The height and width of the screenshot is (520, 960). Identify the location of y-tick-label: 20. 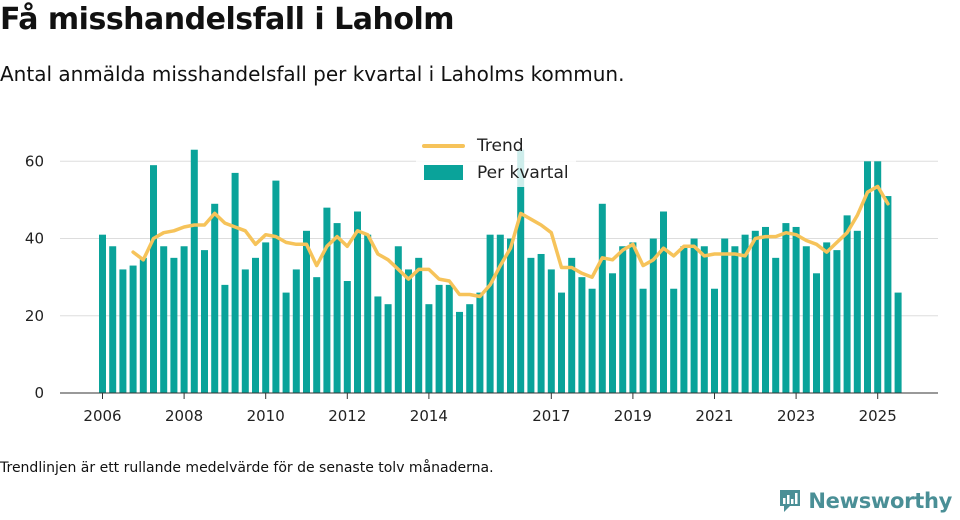
(34, 316).